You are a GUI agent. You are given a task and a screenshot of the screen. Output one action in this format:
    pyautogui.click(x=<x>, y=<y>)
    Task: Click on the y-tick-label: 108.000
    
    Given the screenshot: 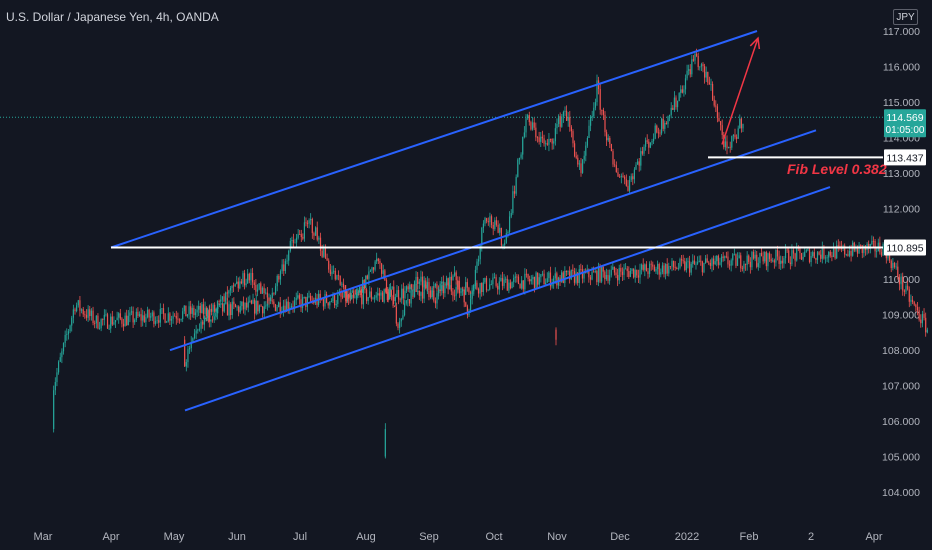 What is the action you would take?
    pyautogui.click(x=901, y=351)
    